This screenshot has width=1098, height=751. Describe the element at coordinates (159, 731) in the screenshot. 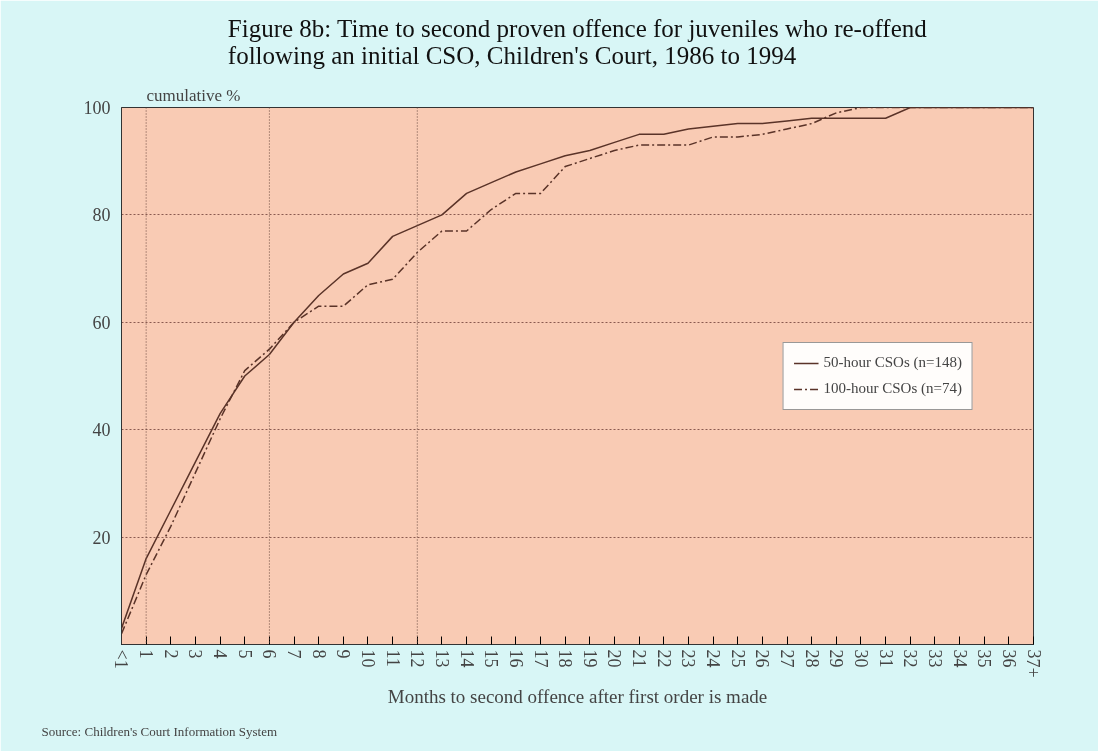

I see `source-note: Source: Children's Court Information System` at that location.